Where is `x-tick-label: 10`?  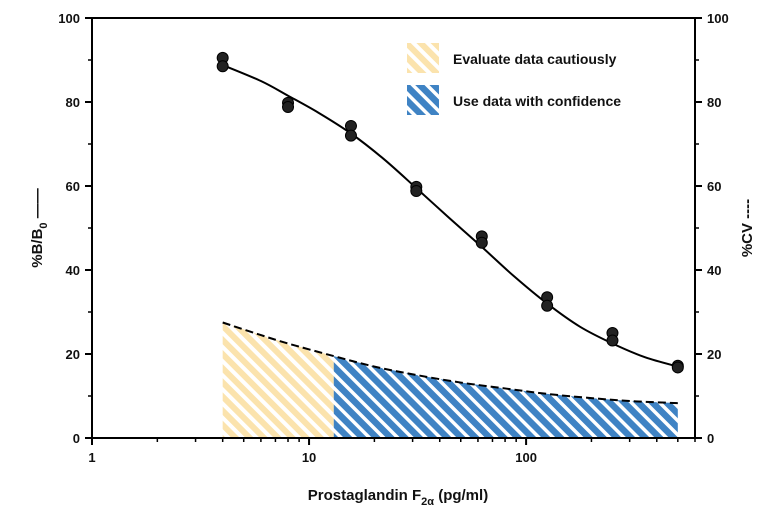 x-tick-label: 10 is located at coordinates (309, 457).